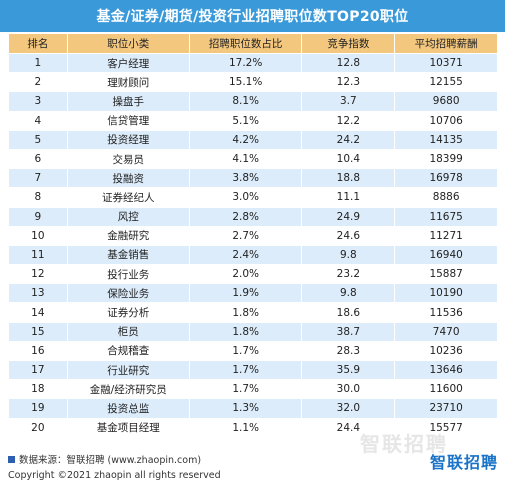 The image size is (505, 482). I want to click on cell-competition: 38.7, so click(348, 331).